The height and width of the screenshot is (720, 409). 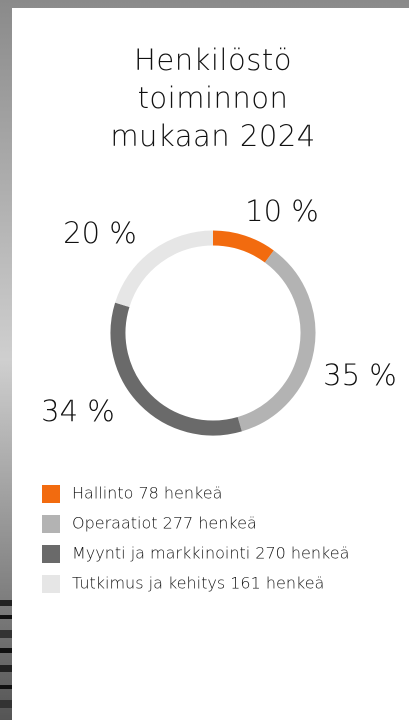 I want to click on legend-label: Operaatiot 277 henkeä, so click(x=164, y=523).